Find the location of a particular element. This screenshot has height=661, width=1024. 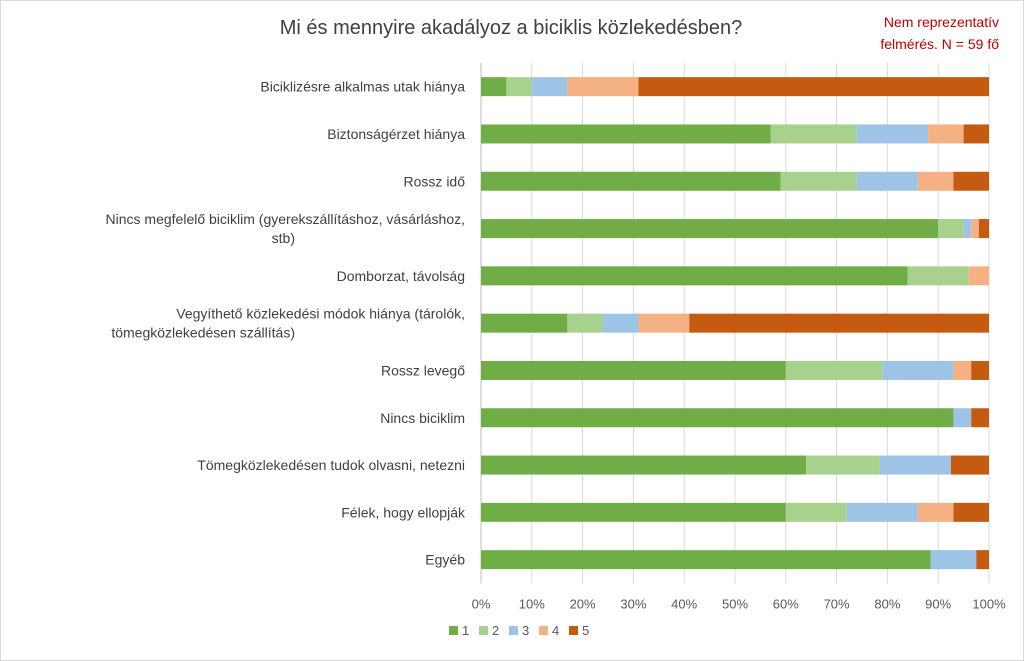

legend-label: 3 is located at coordinates (525, 630).